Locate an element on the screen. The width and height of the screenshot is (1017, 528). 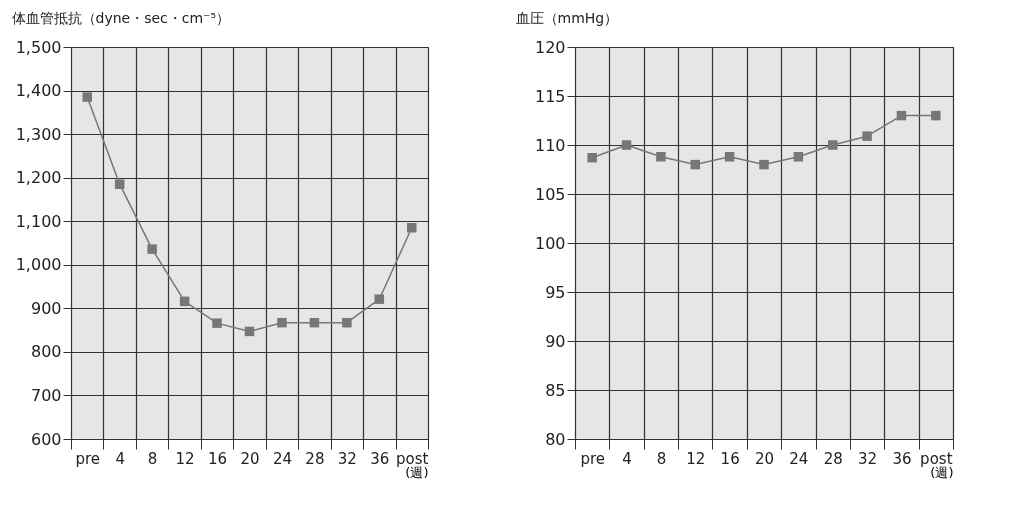
y-tick-label: 1,500 is located at coordinates (38, 47).